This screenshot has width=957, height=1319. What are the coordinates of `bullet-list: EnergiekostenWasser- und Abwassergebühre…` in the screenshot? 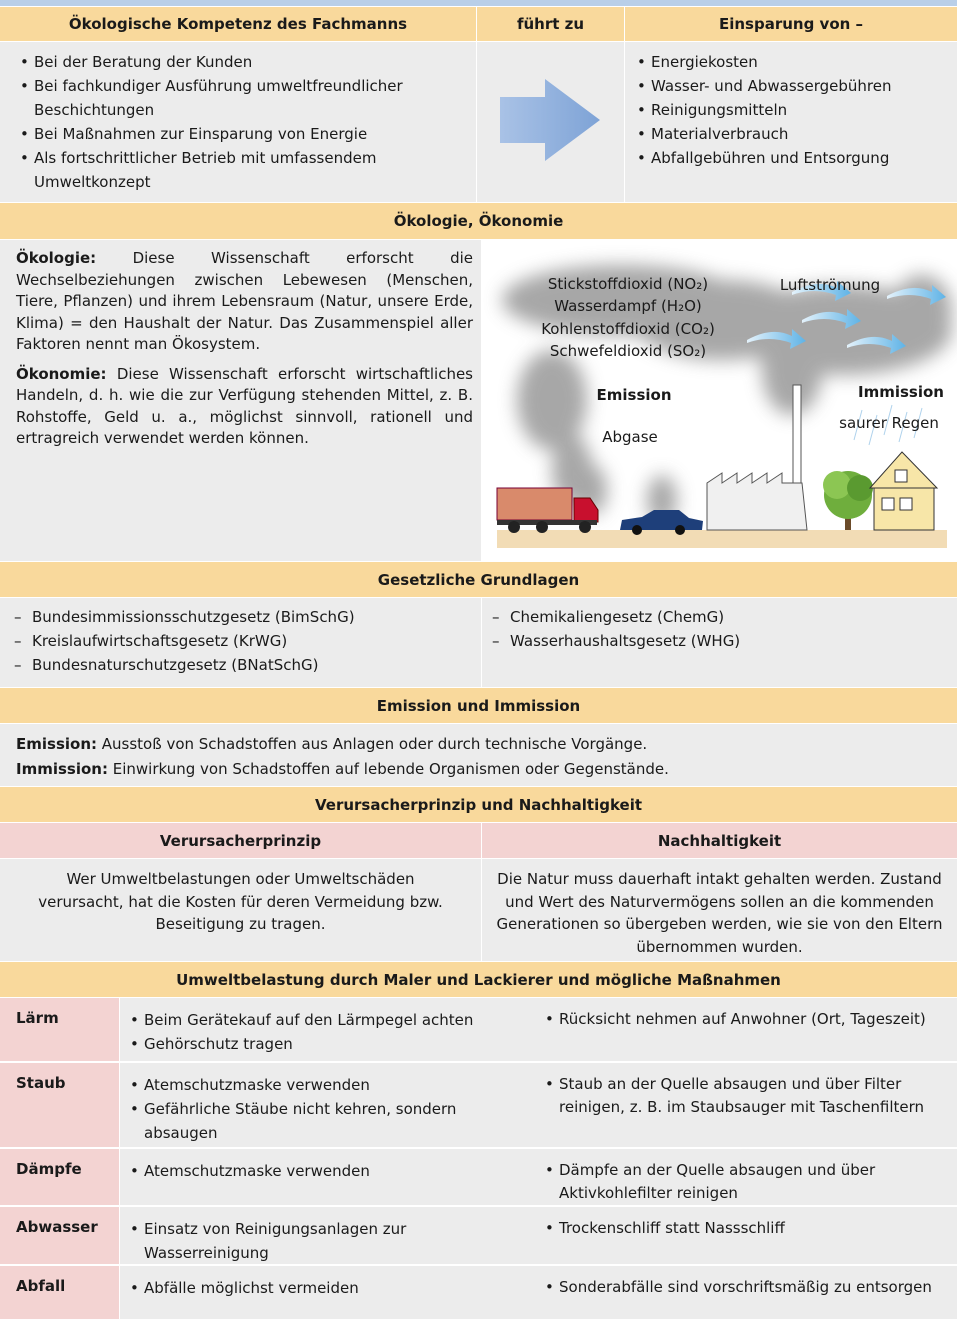 It's located at (792, 110).